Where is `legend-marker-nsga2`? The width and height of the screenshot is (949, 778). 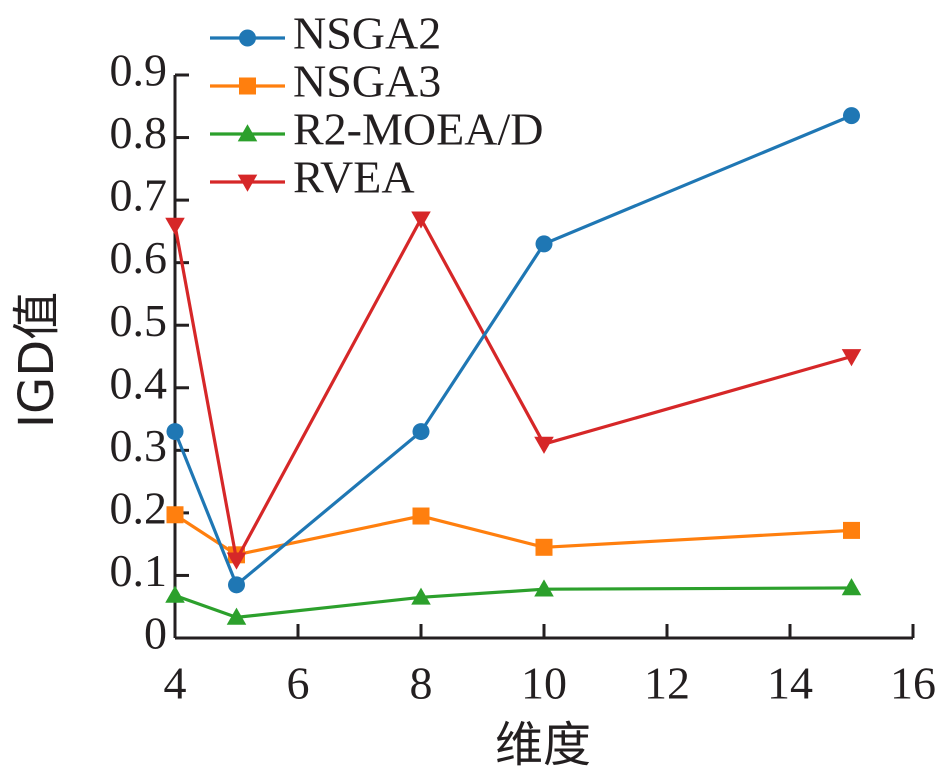
legend-marker-nsga2 is located at coordinates (247, 38).